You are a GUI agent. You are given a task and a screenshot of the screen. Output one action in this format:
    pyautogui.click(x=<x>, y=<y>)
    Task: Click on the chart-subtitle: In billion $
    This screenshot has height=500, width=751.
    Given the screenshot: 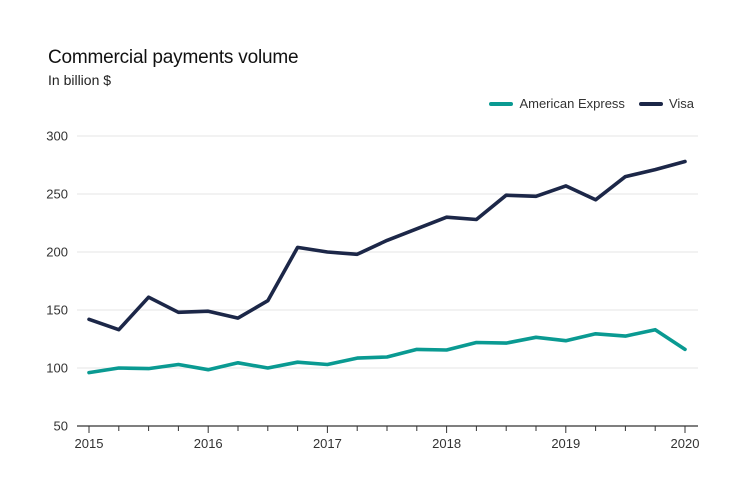 What is the action you would take?
    pyautogui.click(x=80, y=80)
    